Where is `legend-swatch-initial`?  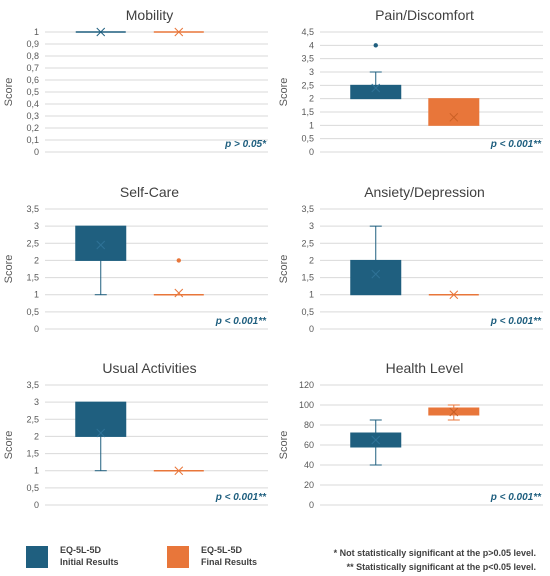 legend-swatch-initial is located at coordinates (37, 557).